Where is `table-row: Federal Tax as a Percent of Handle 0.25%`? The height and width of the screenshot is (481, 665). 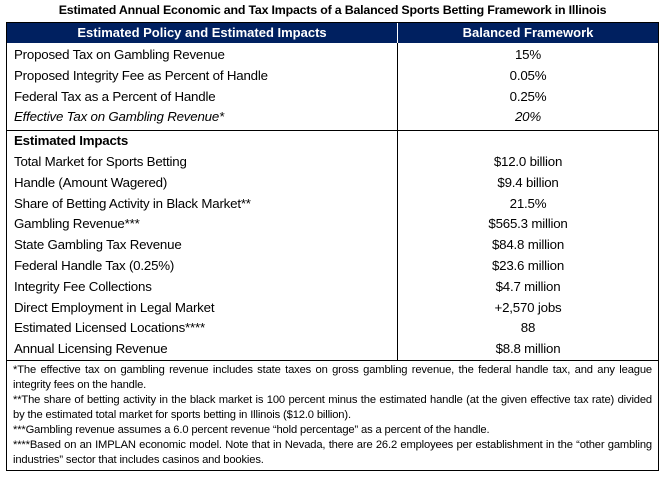 table-row: Federal Tax as a Percent of Handle 0.25% is located at coordinates (332, 97).